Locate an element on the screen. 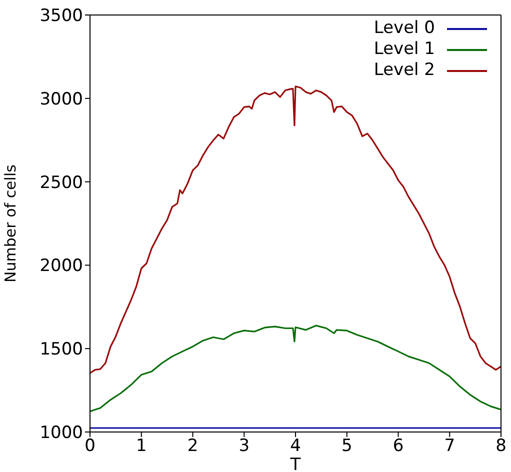  y-tick-label: 2500 is located at coordinates (61, 182).